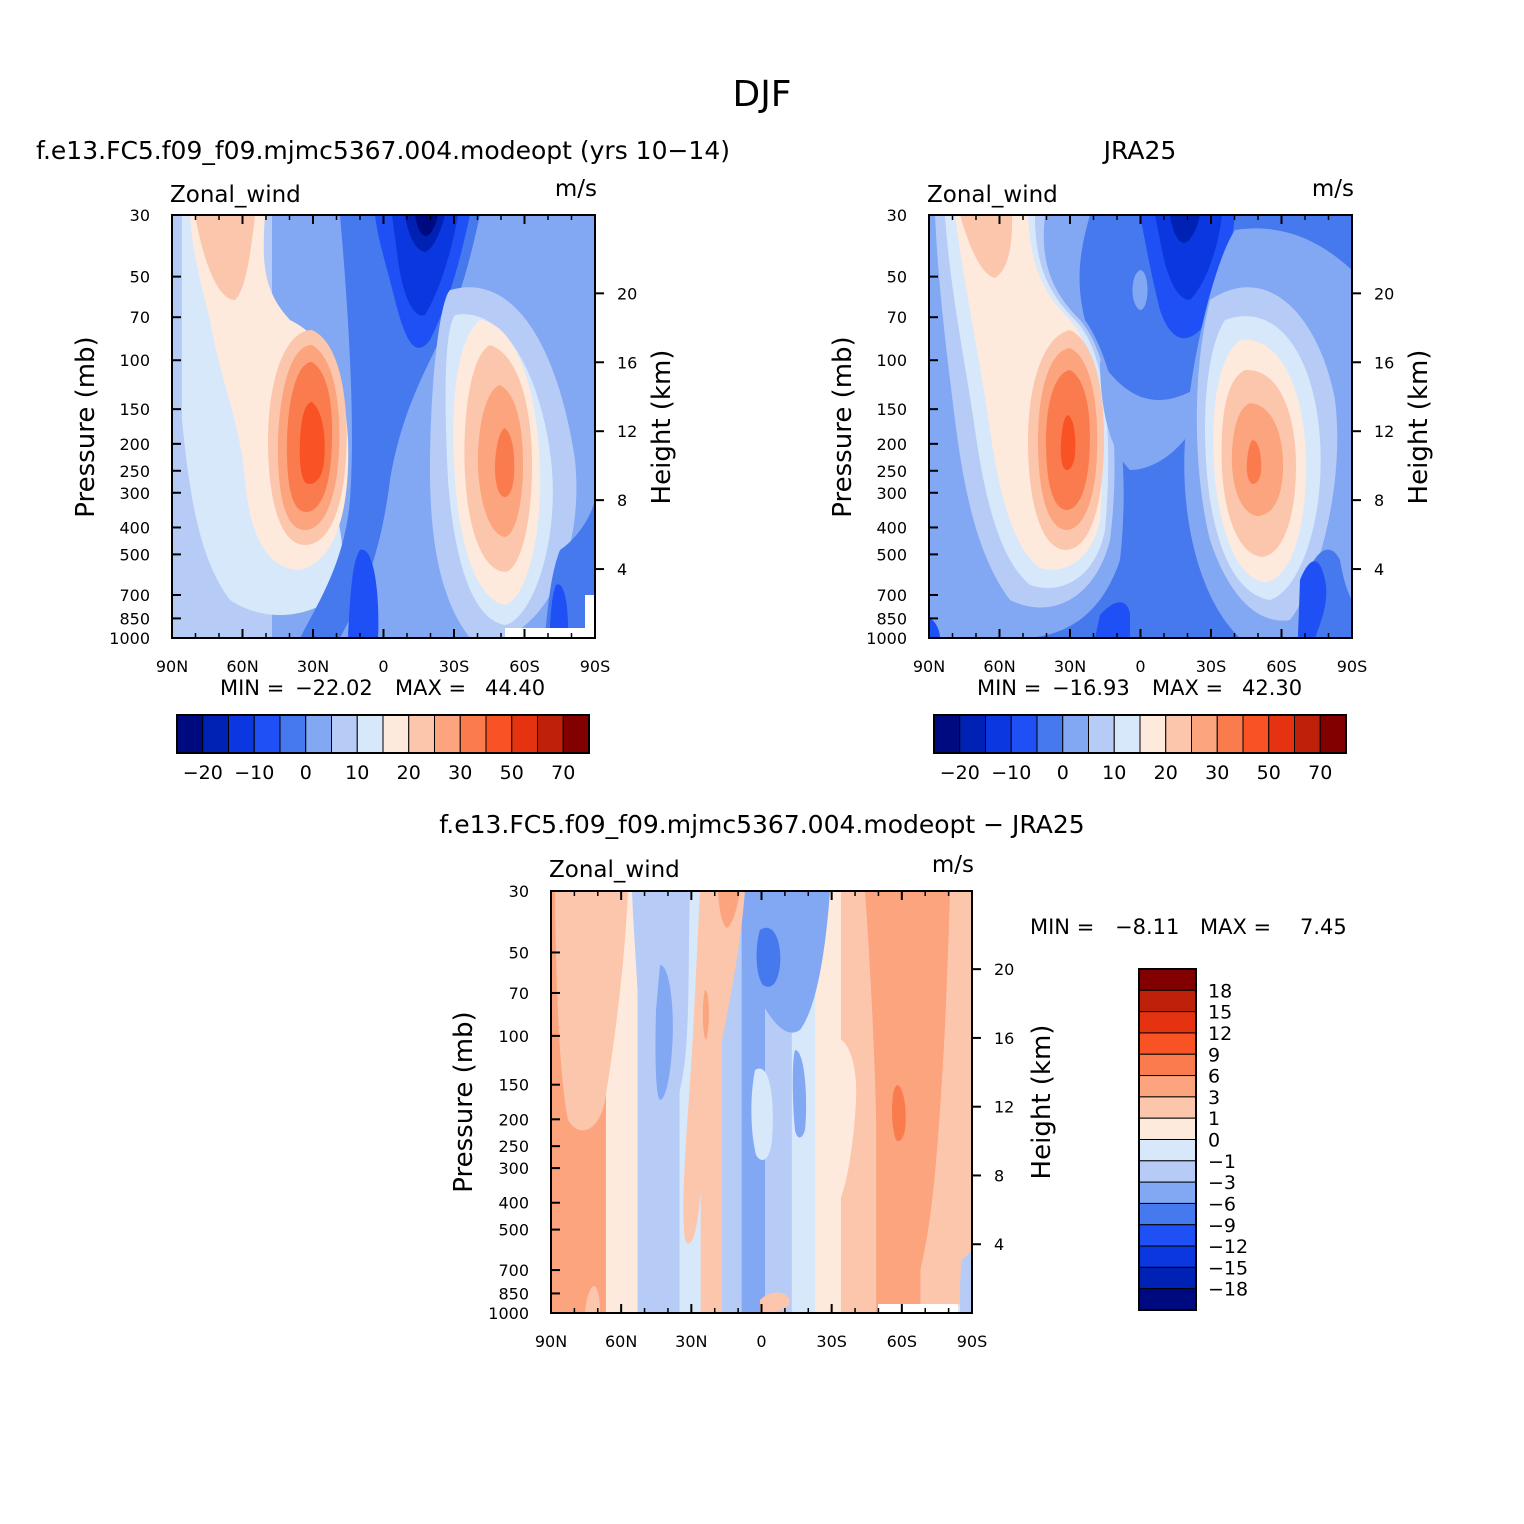 Image resolution: width=1524 pixels, height=1524 pixels. I want to click on panel-model-xtick-label: 30N, so click(313, 666).